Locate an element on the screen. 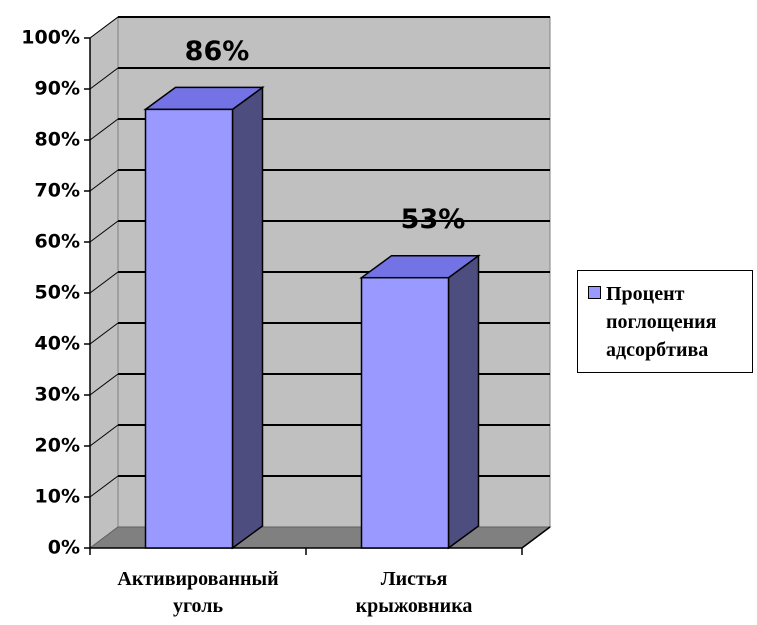 Image resolution: width=757 pixels, height=625 pixels. y-tick-label: 60% is located at coordinates (57, 242).